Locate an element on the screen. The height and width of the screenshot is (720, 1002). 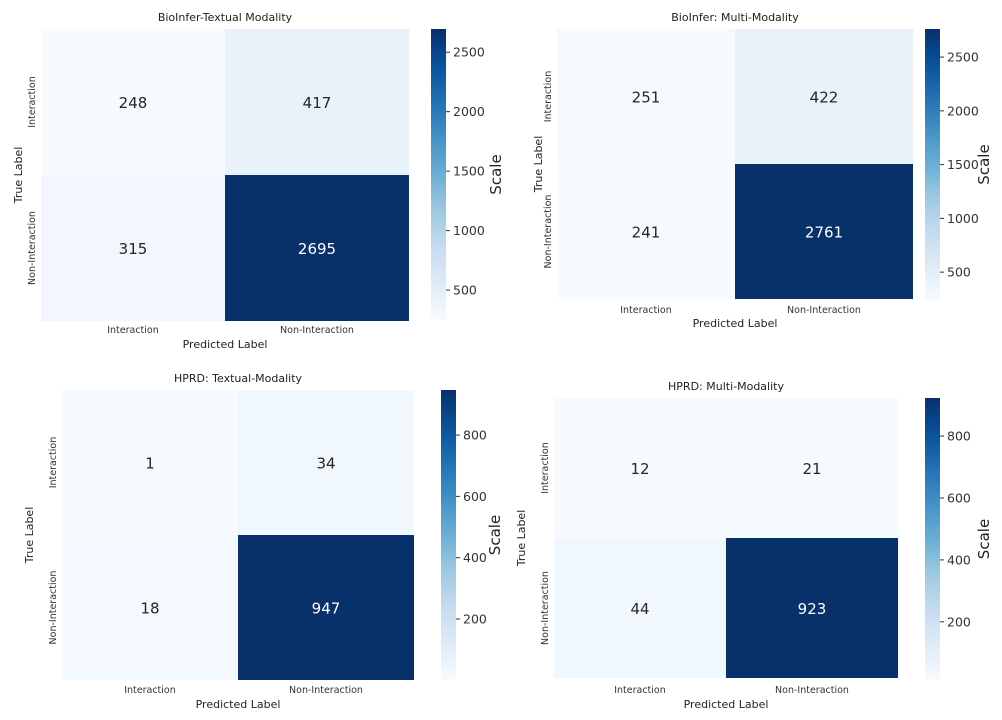
cell-value-label: 923 is located at coordinates (812, 609).